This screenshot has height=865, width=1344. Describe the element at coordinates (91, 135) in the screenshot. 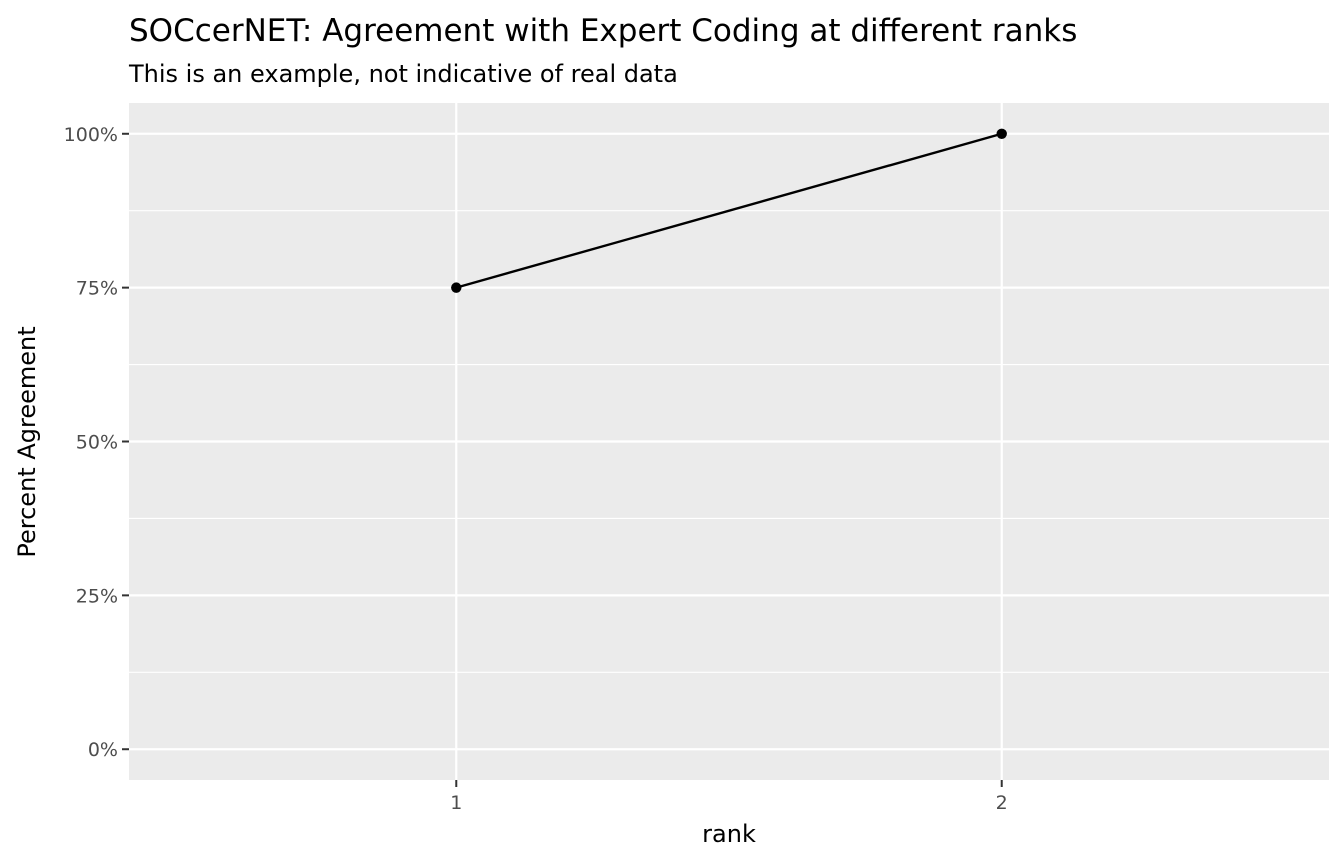

I see `y-tick-label: 100%` at that location.